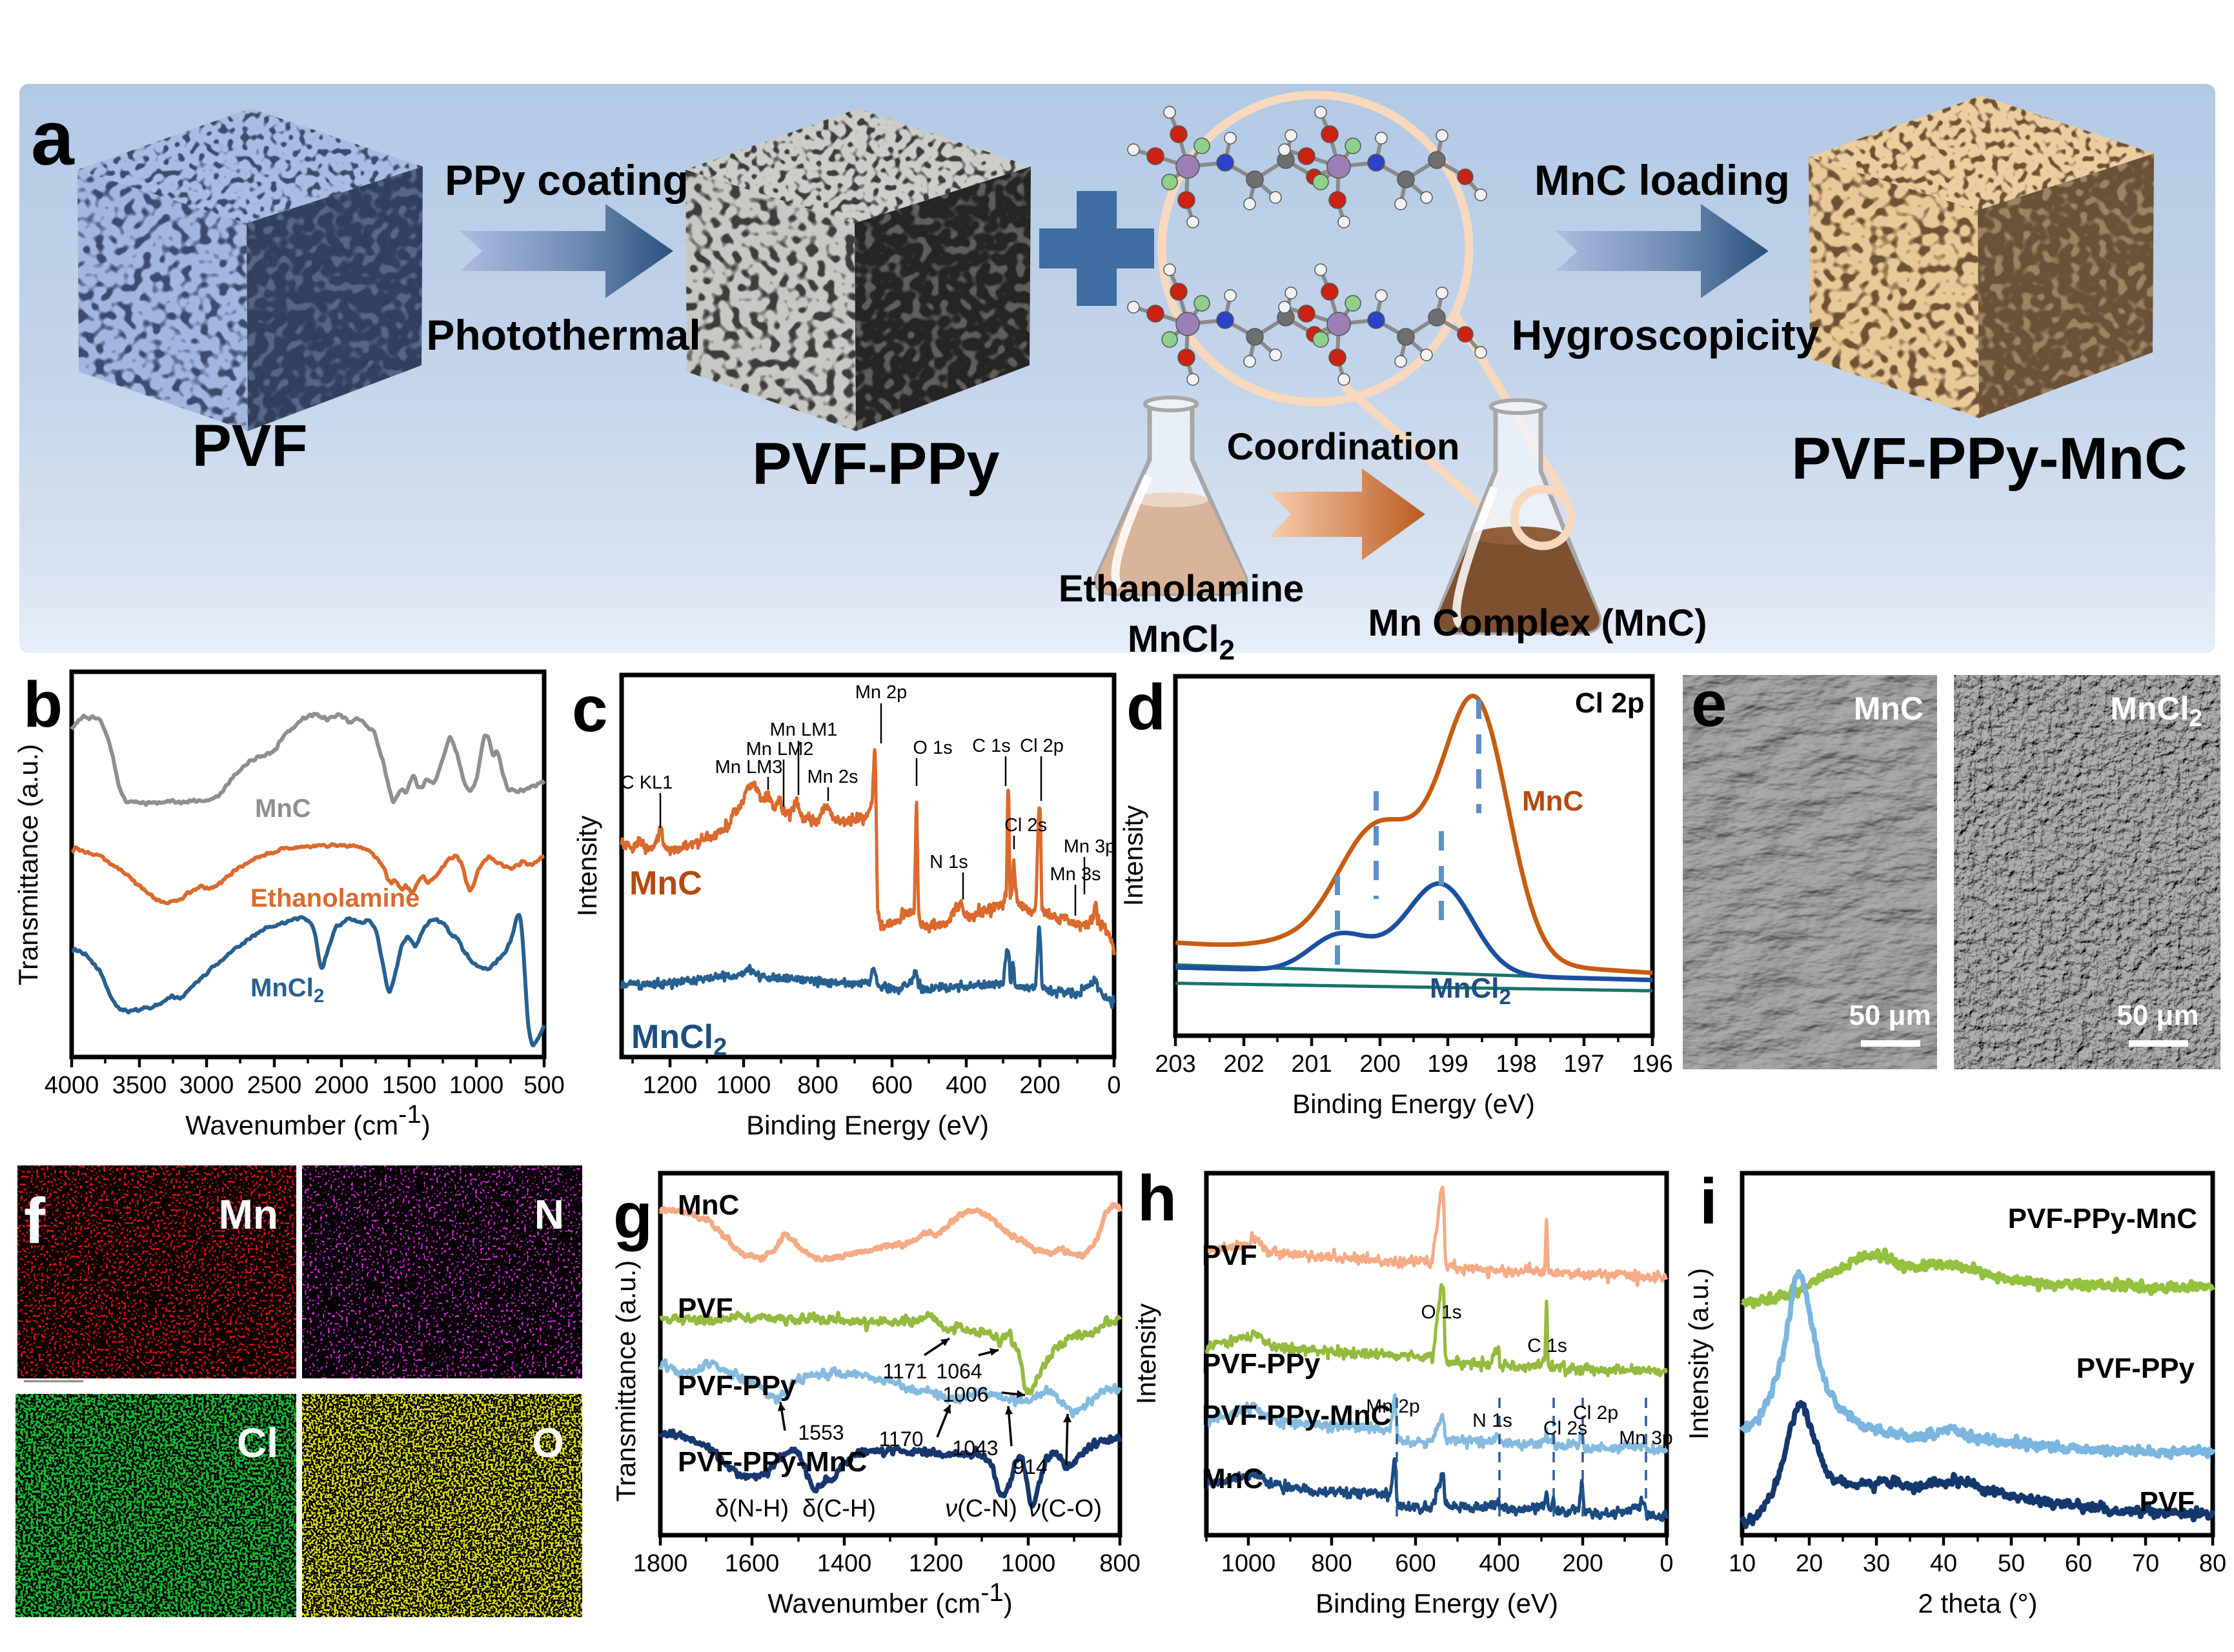 The width and height of the screenshot is (2234, 1652). Describe the element at coordinates (410, 1085) in the screenshot. I see `svg-text: 1500` at that location.